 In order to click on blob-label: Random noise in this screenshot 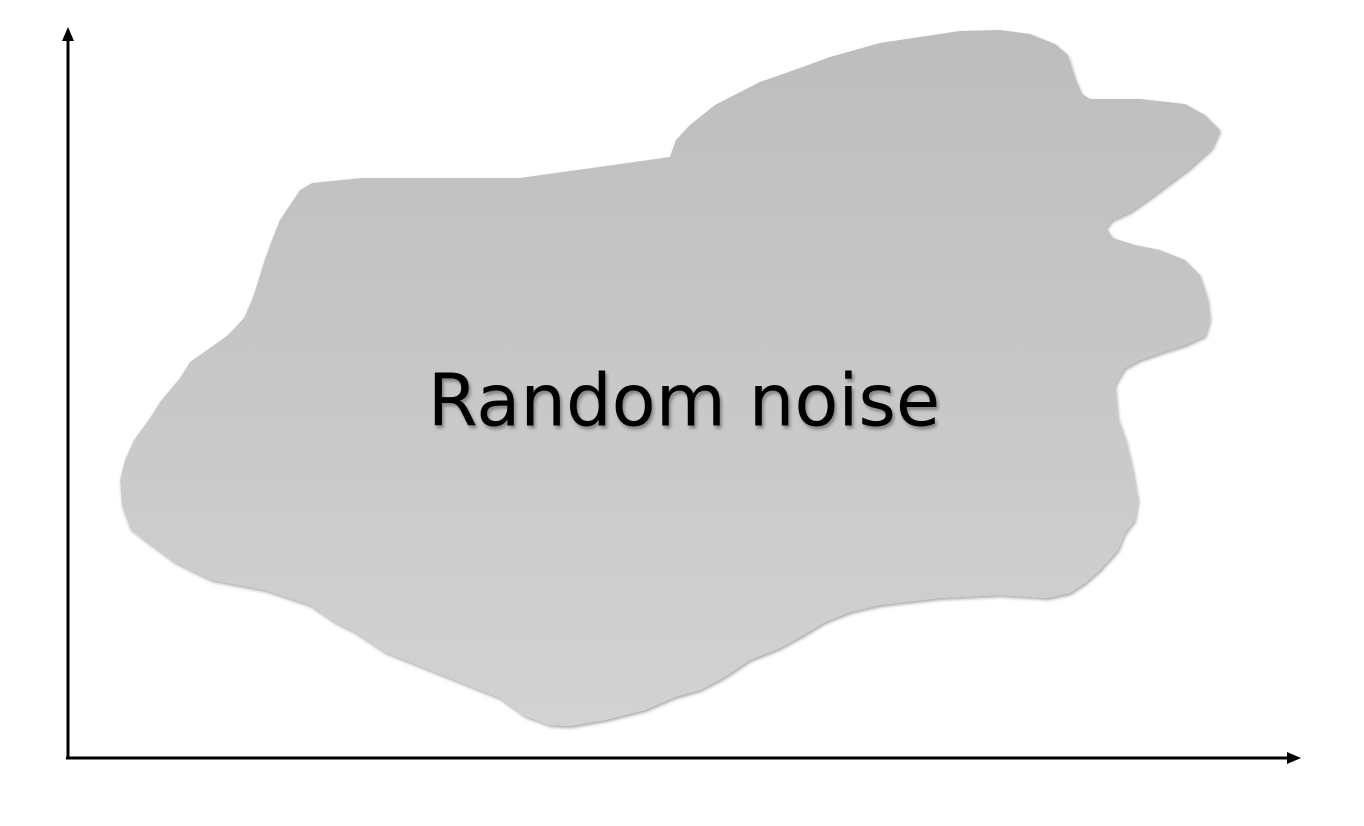, I will do `click(684, 401)`.